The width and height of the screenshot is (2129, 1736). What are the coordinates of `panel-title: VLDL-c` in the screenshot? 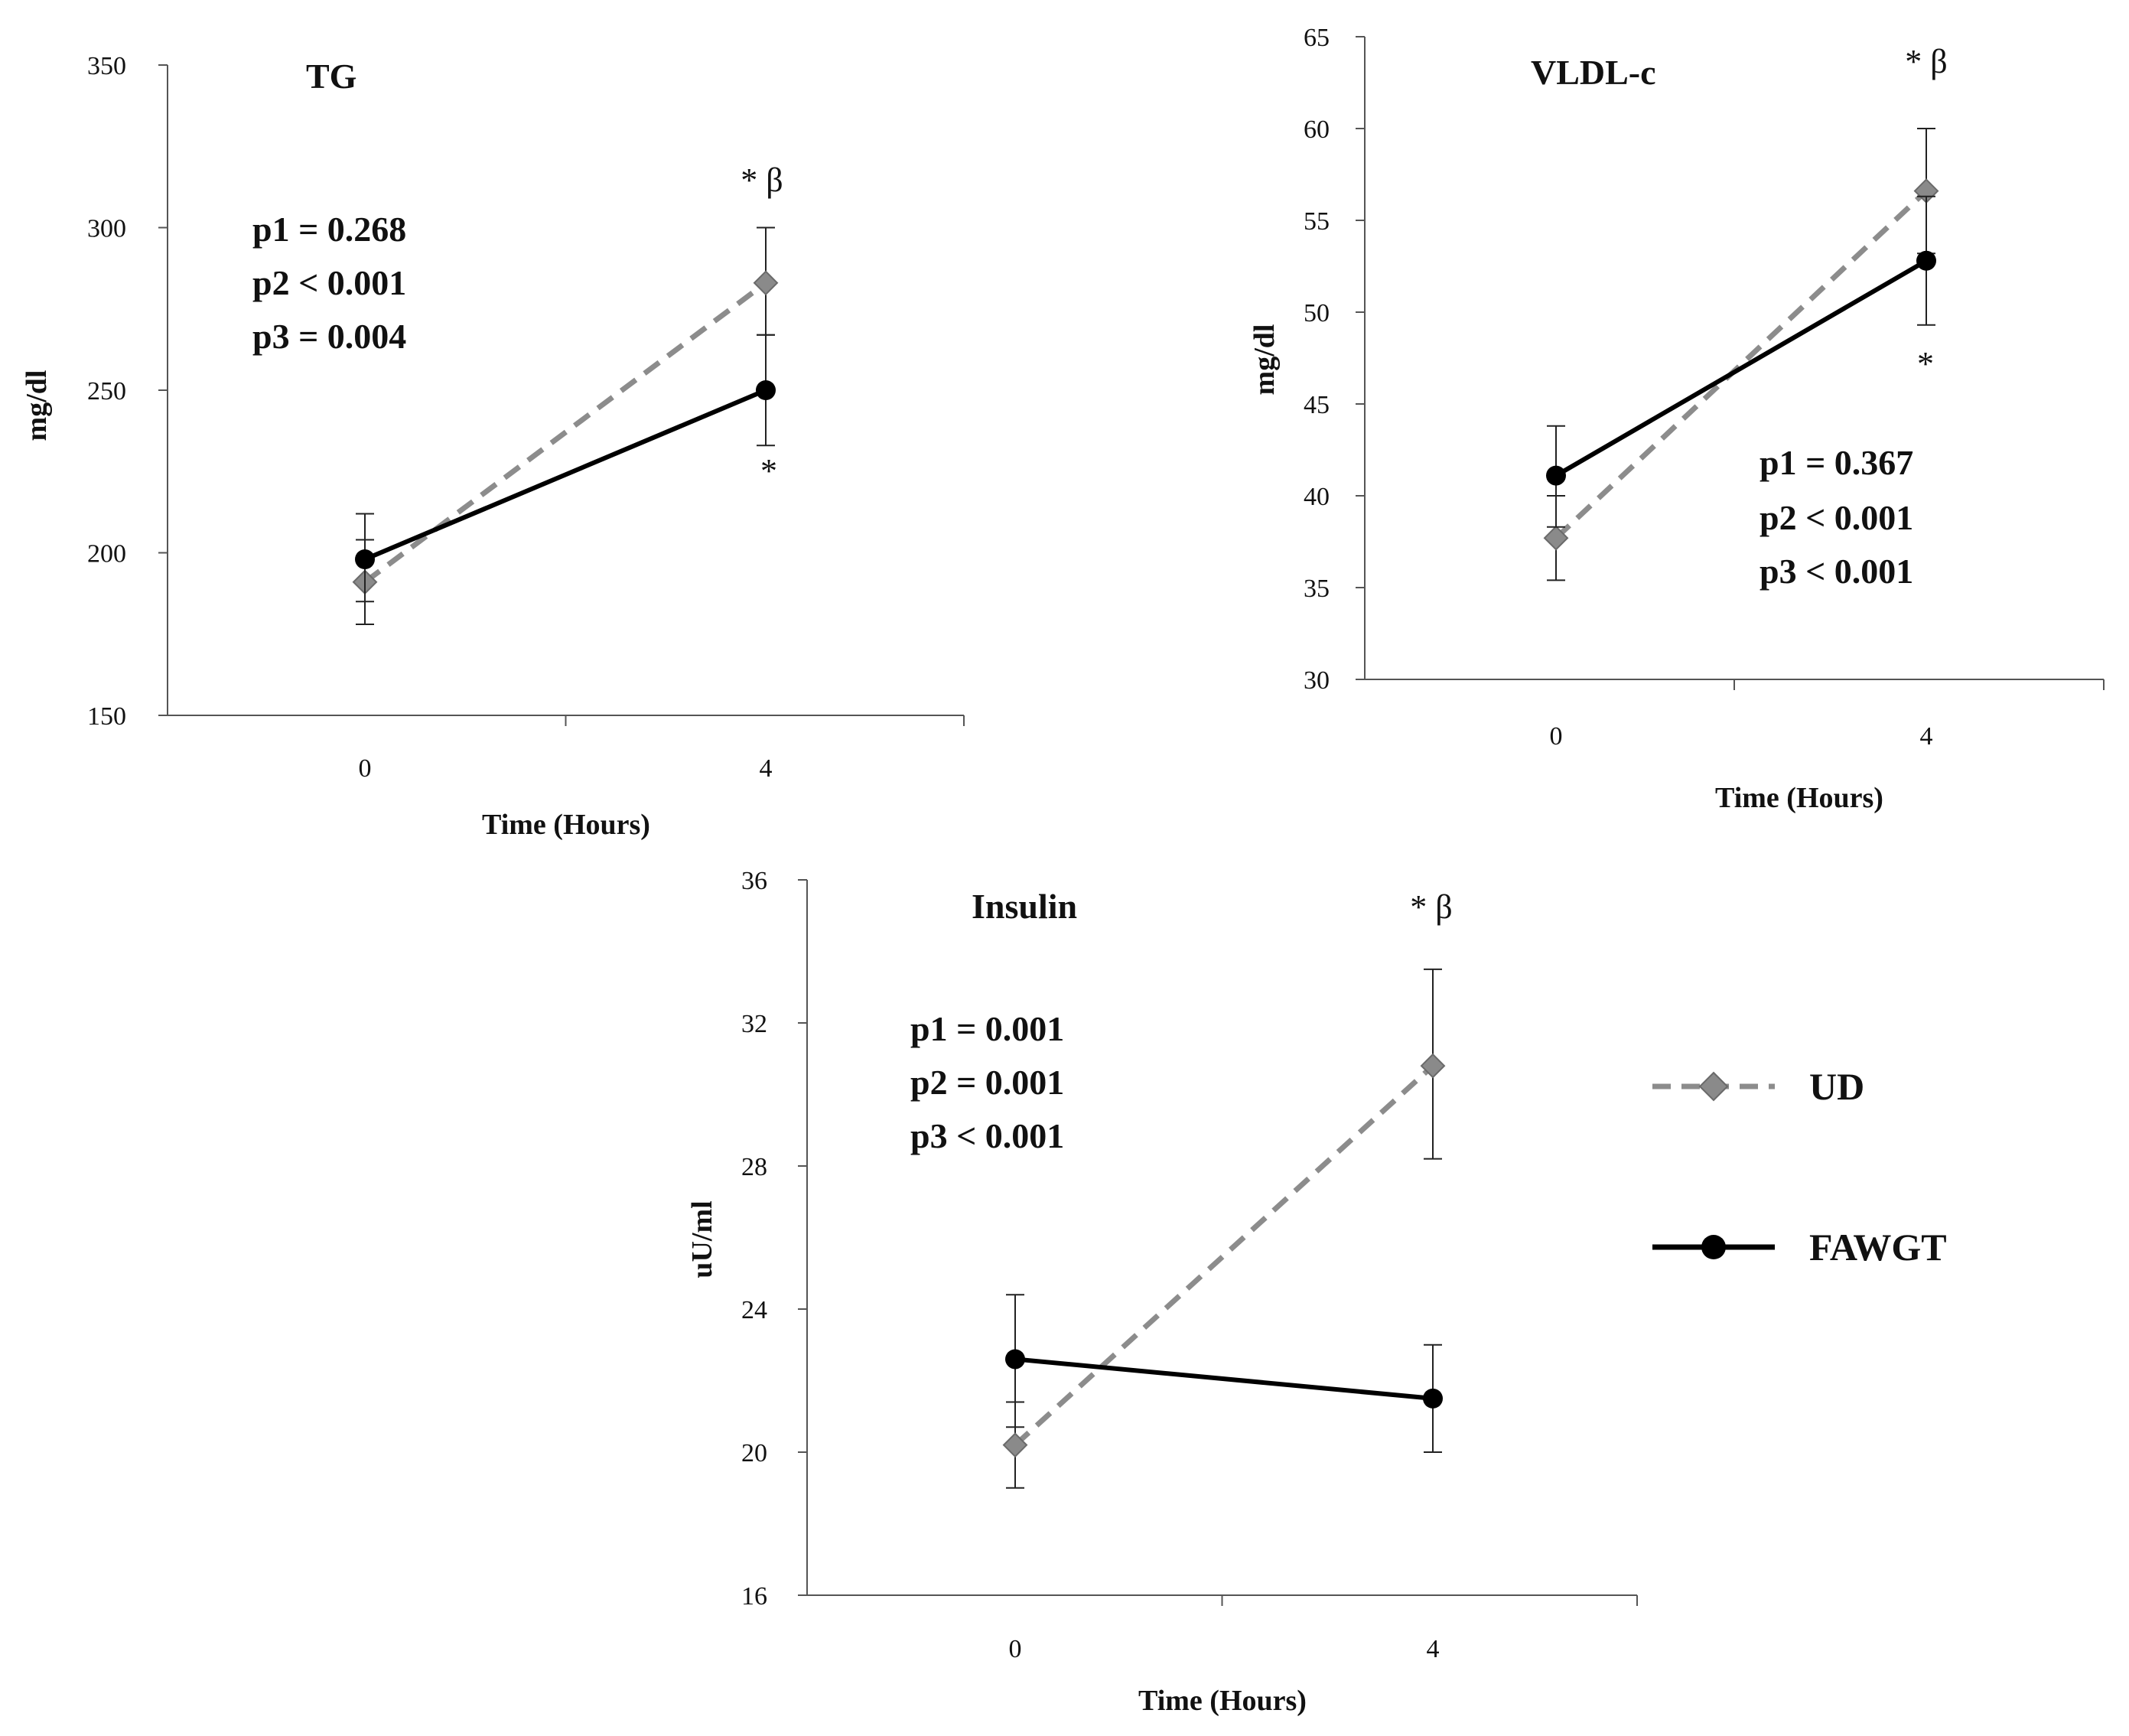 It's located at (1594, 72).